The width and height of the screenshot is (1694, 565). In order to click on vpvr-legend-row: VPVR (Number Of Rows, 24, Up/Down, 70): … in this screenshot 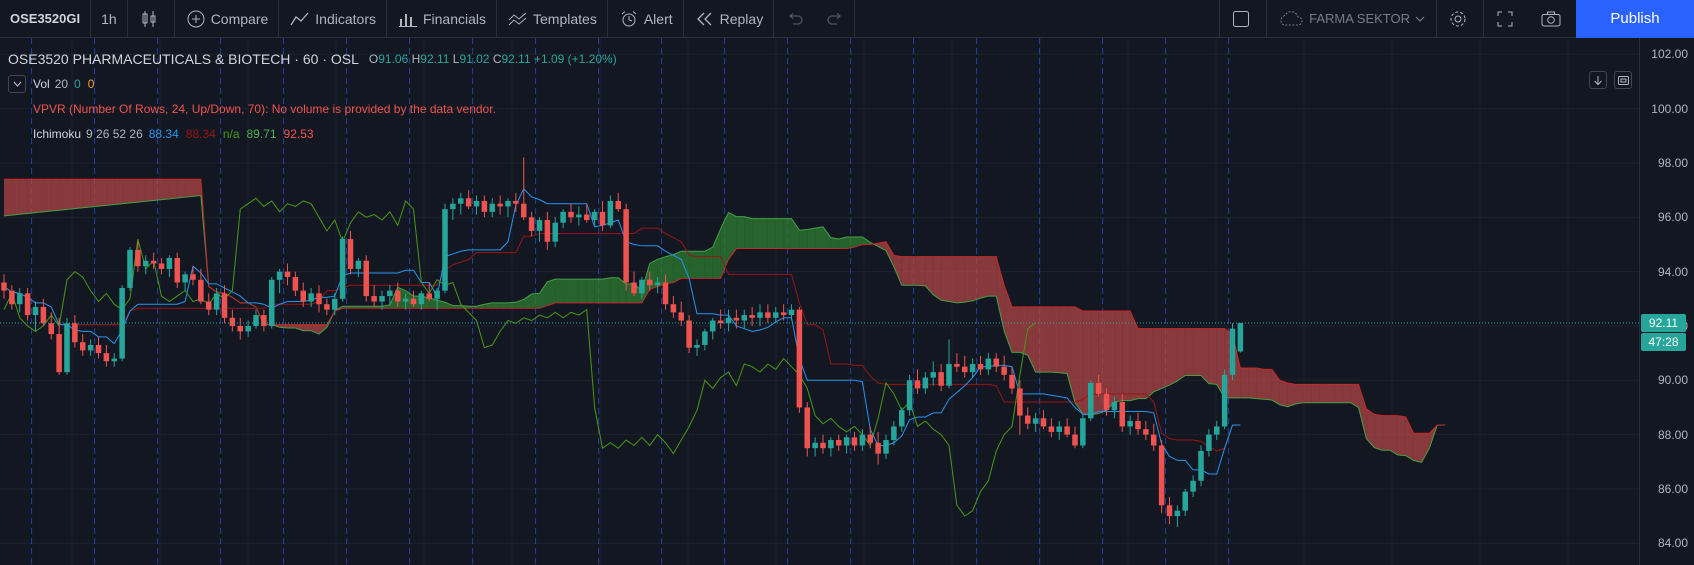, I will do `click(312, 108)`.